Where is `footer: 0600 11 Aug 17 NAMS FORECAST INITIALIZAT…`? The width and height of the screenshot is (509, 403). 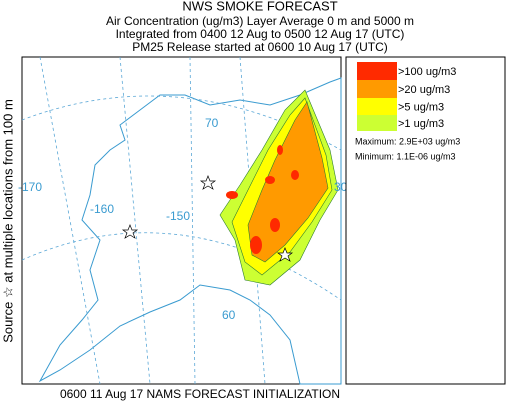
footer: 0600 11 Aug 17 NAMS FORECAST INITIALIZAT… is located at coordinates (200, 394).